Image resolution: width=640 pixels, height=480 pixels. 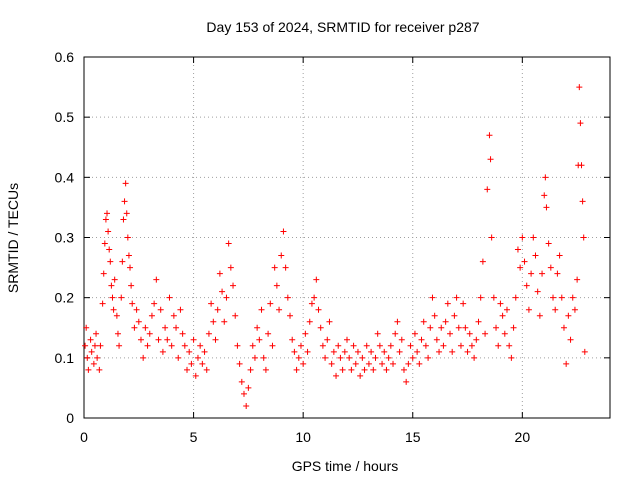 I want to click on y-tick-label: 0.2, so click(x=65, y=298).